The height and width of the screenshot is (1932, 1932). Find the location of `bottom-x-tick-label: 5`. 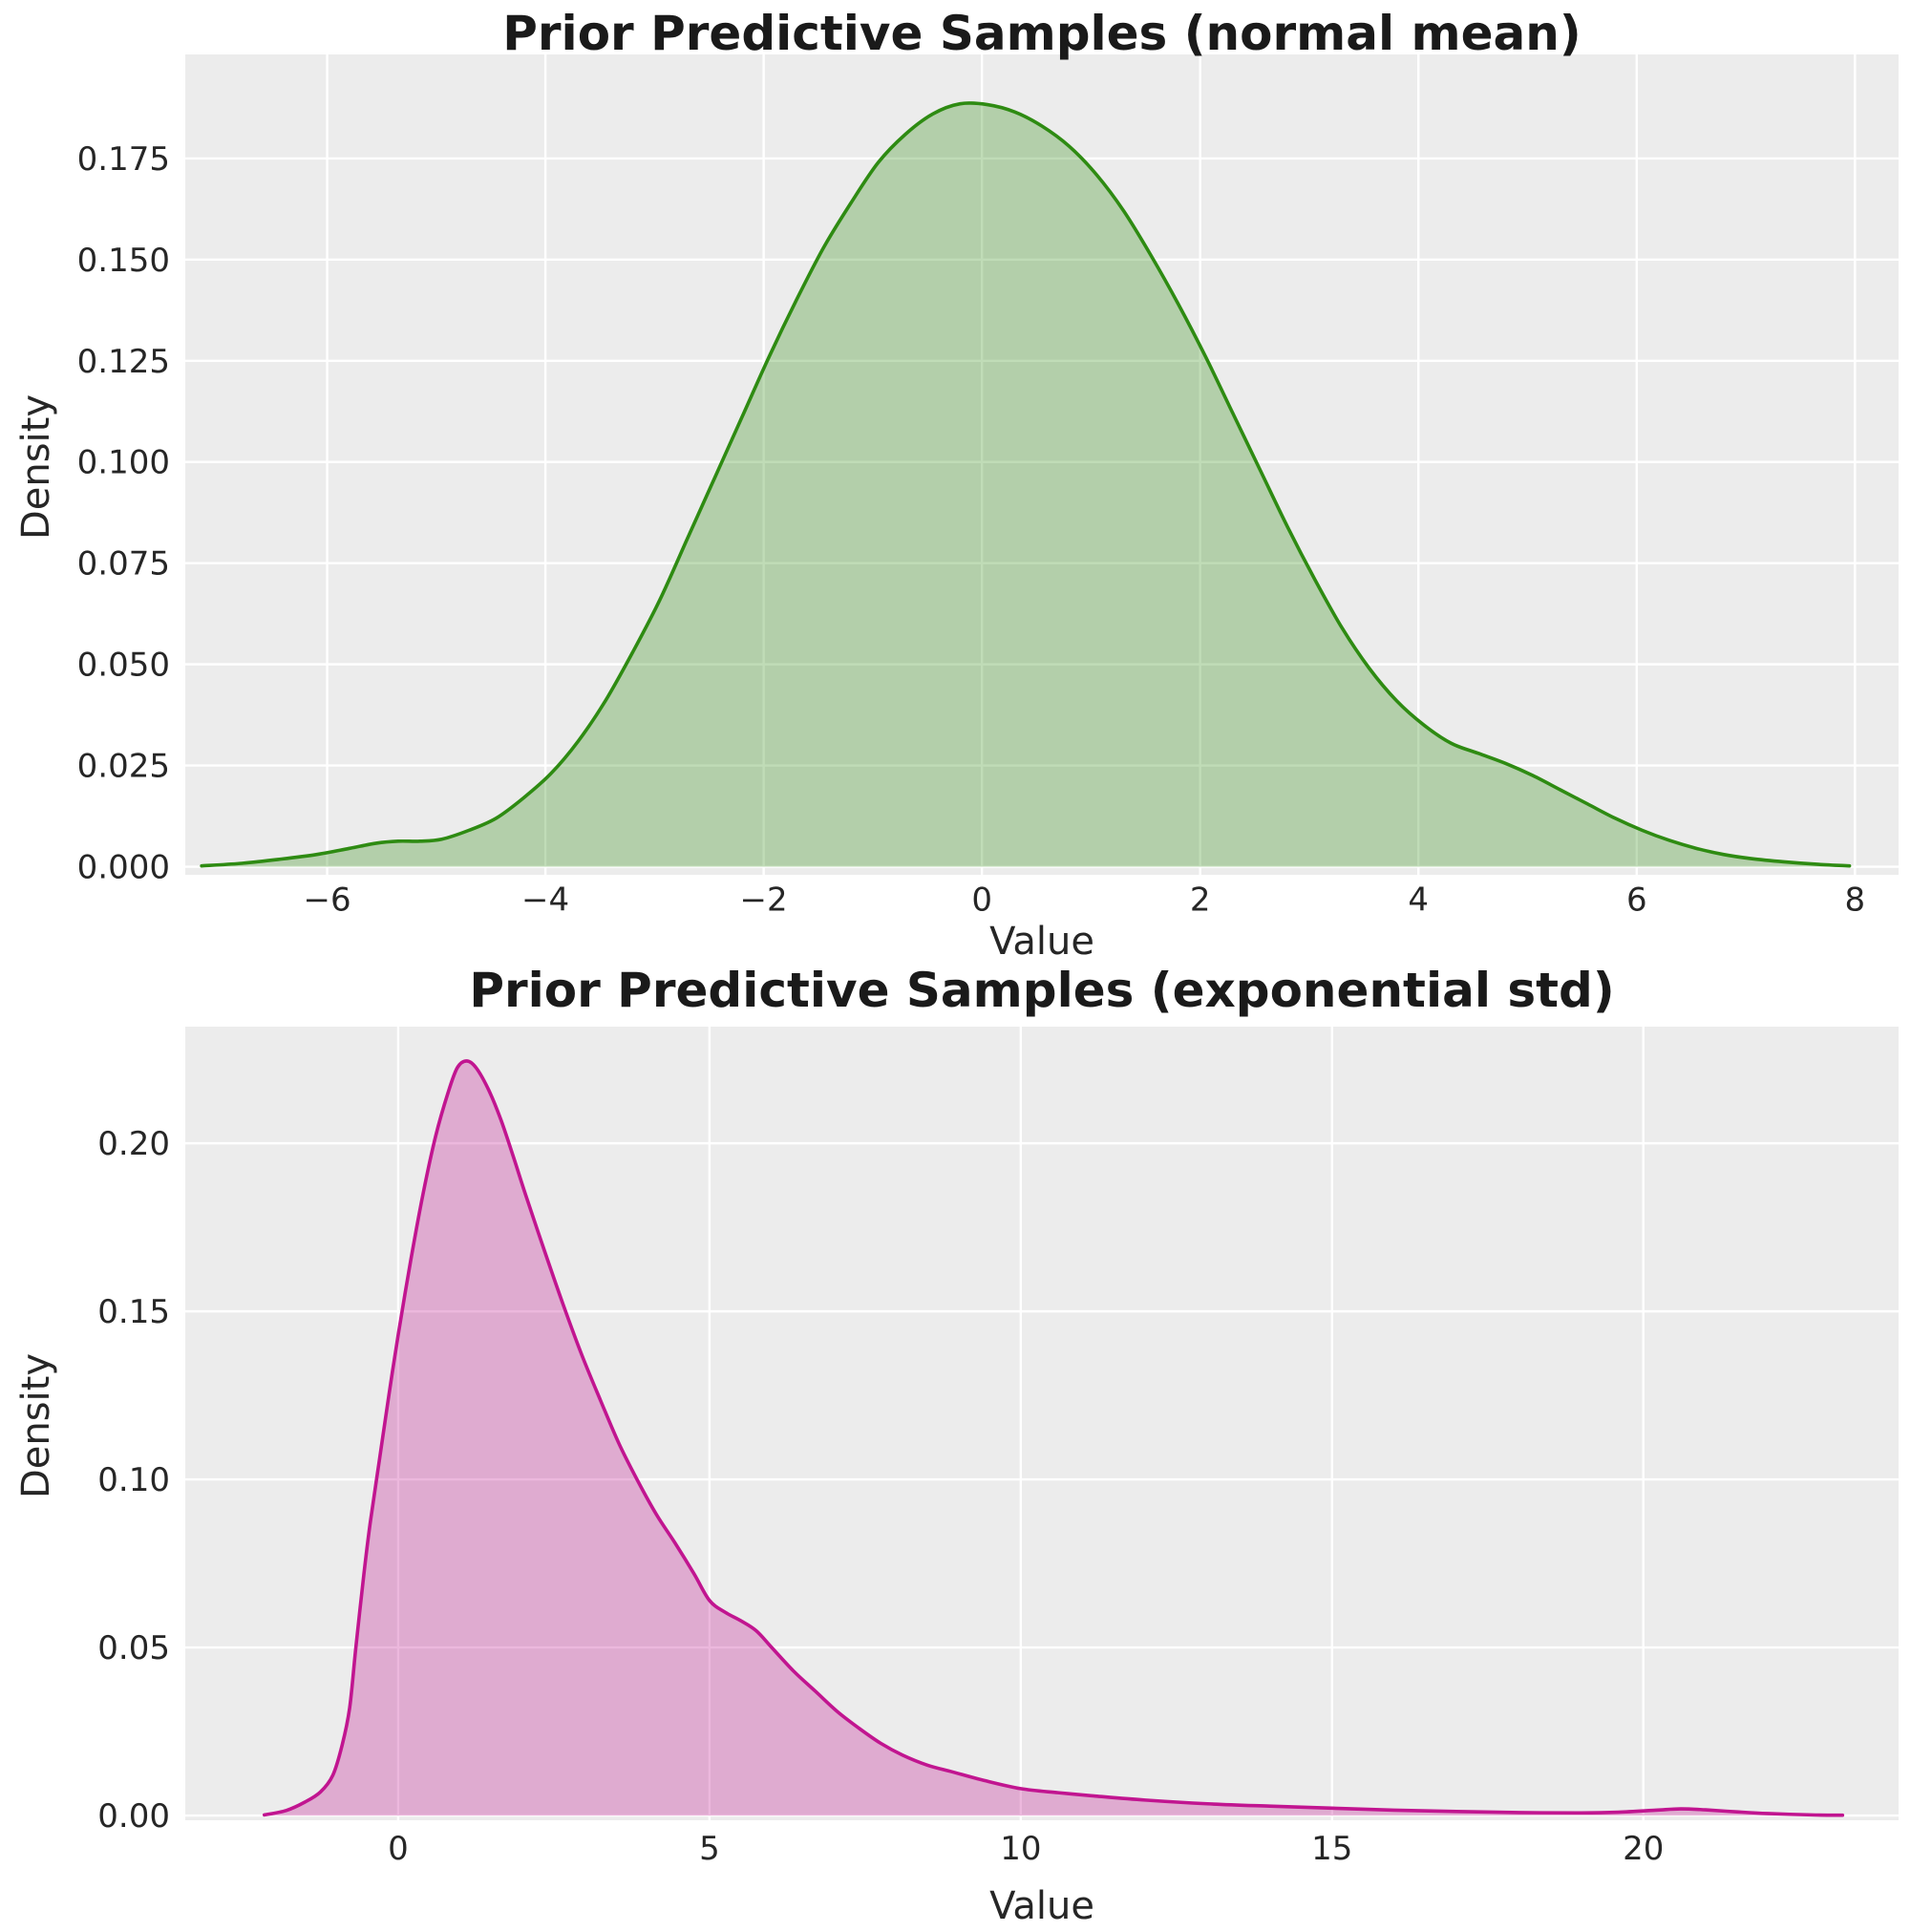

bottom-x-tick-label: 5 is located at coordinates (709, 1849).